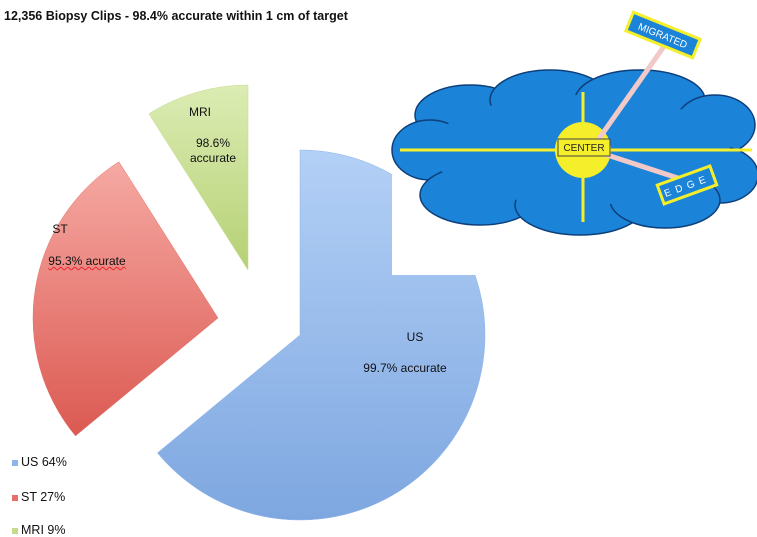 The height and width of the screenshot is (537, 757). I want to click on legend-entry: MRI 9%, so click(38, 530).